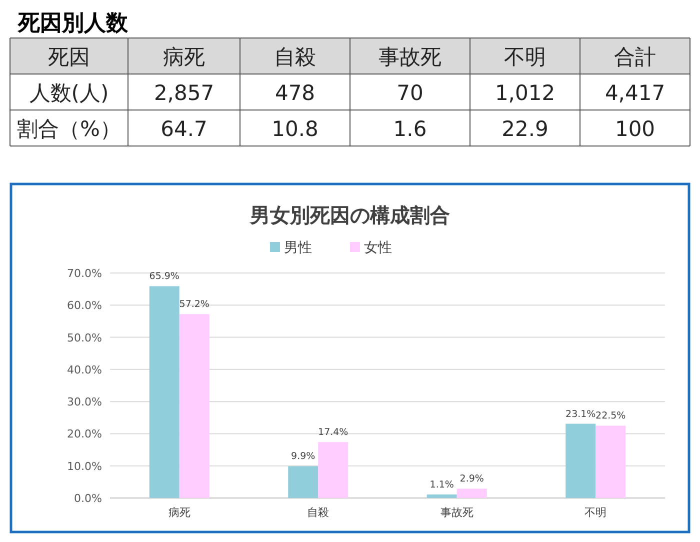 Image resolution: width=700 pixels, height=542 pixels. What do you see at coordinates (525, 129) in the screenshot?
I see `text: 22.9` at bounding box center [525, 129].